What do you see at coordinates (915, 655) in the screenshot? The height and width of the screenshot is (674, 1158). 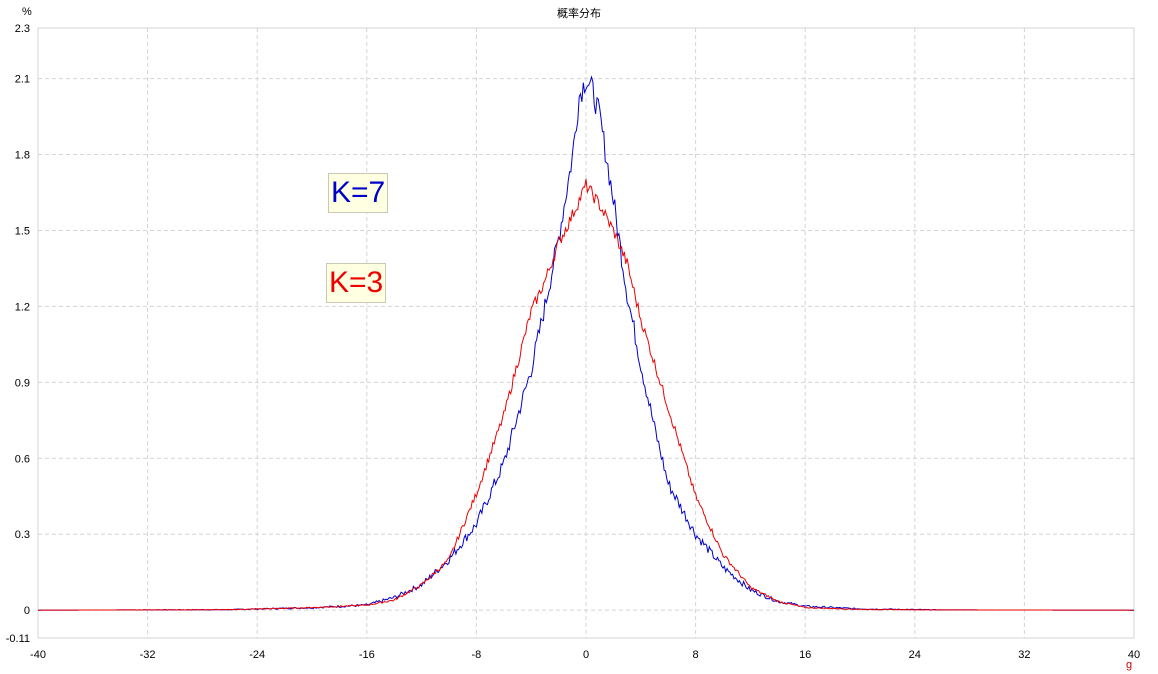 I see `x-tick-label: 24` at bounding box center [915, 655].